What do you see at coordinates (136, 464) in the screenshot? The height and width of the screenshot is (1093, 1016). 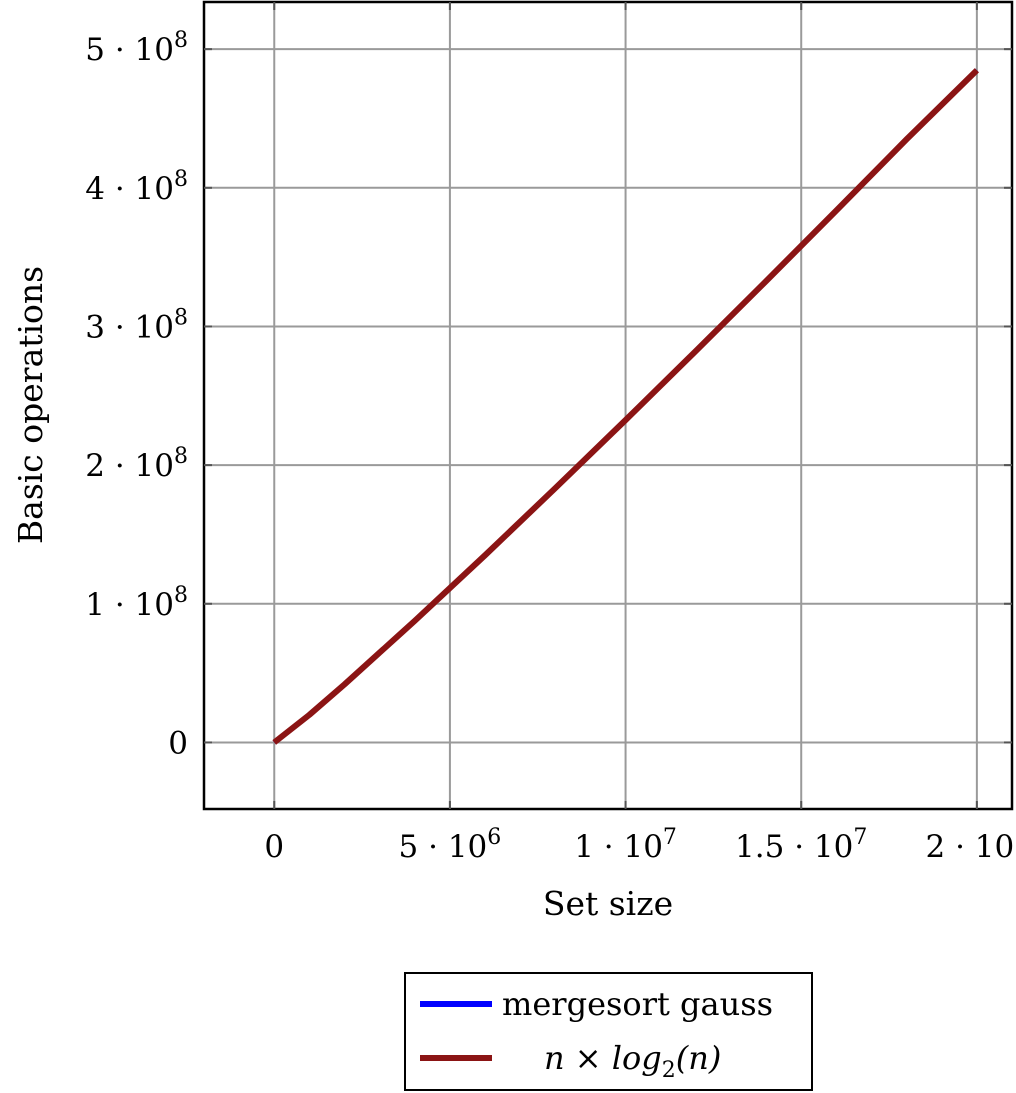 I see `y-tick-label: 2 · 10⁸` at bounding box center [136, 464].